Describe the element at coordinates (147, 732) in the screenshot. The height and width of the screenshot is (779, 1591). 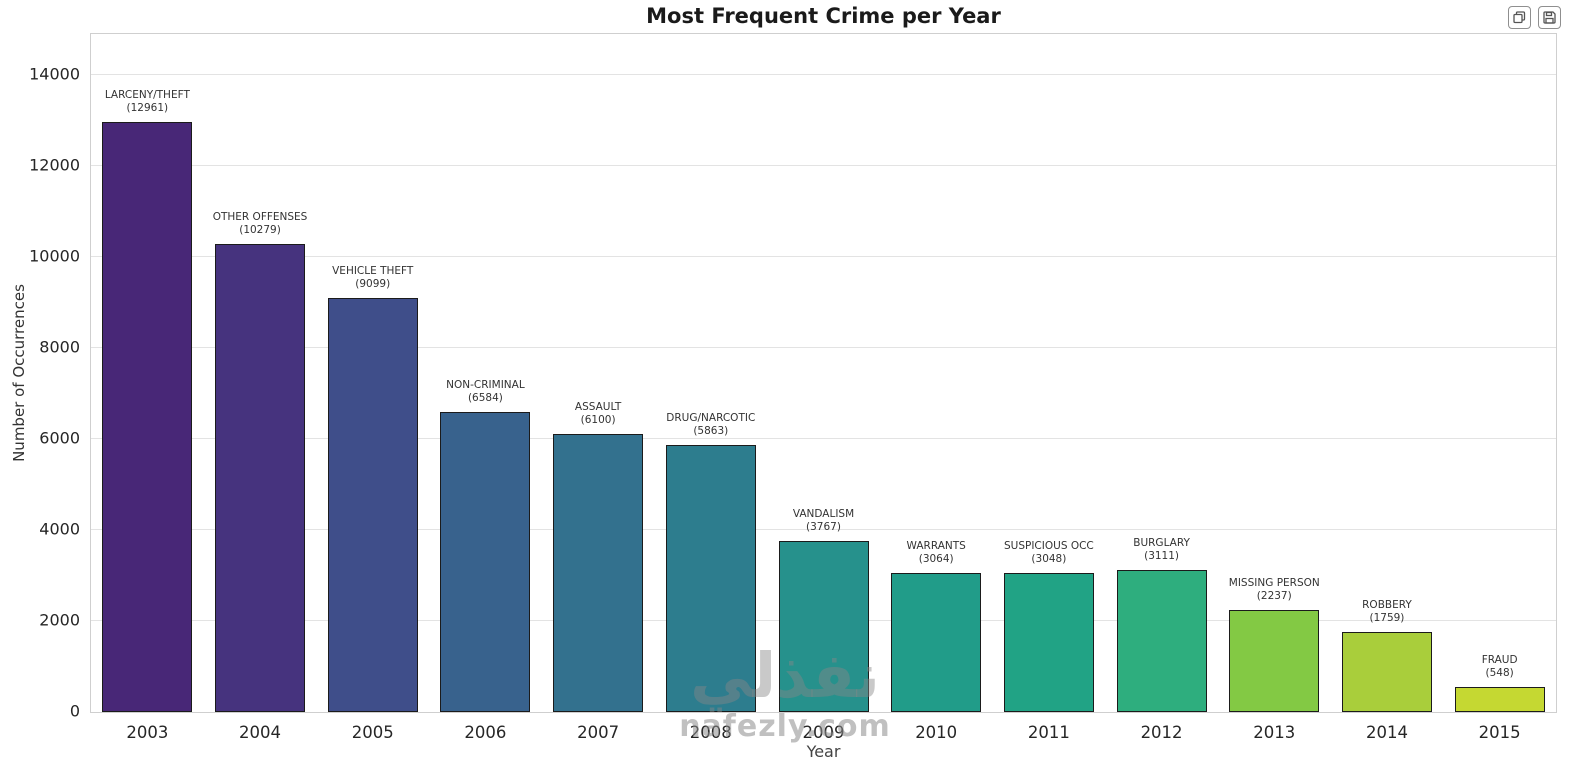
I see `x-tick: 2003` at that location.